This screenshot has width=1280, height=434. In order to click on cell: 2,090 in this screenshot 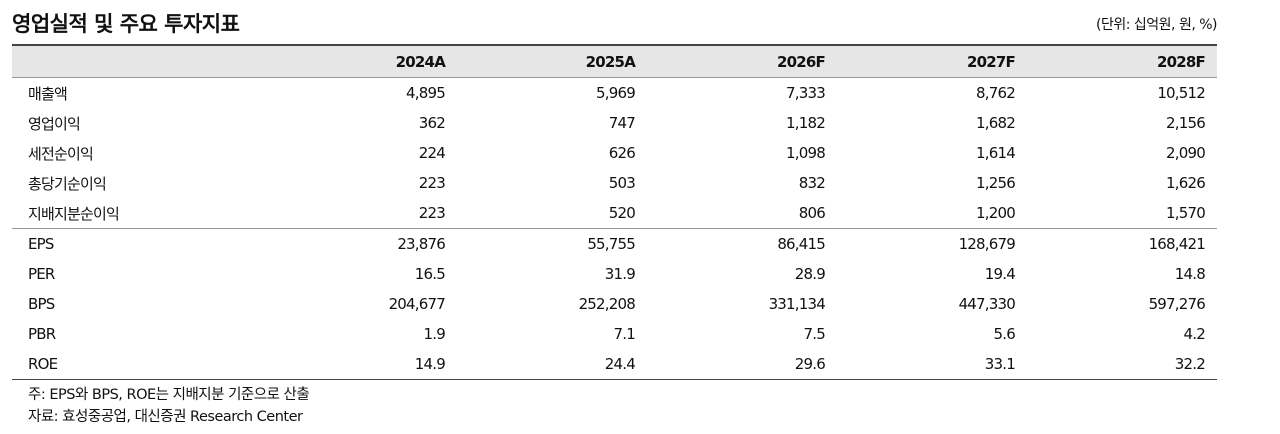, I will do `click(1186, 153)`.